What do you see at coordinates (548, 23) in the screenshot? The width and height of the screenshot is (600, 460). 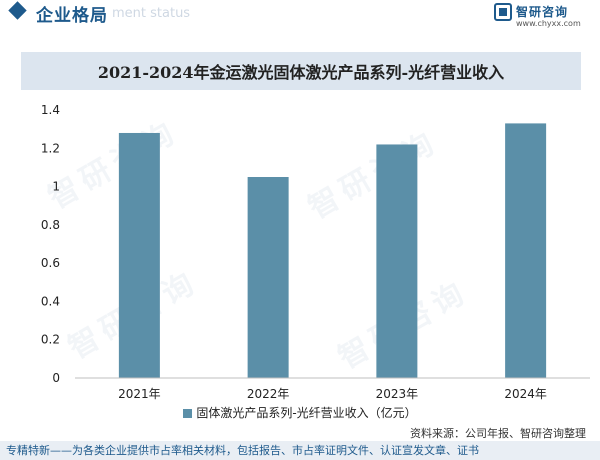 I see `brand-url: www.chyxx.com` at bounding box center [548, 23].